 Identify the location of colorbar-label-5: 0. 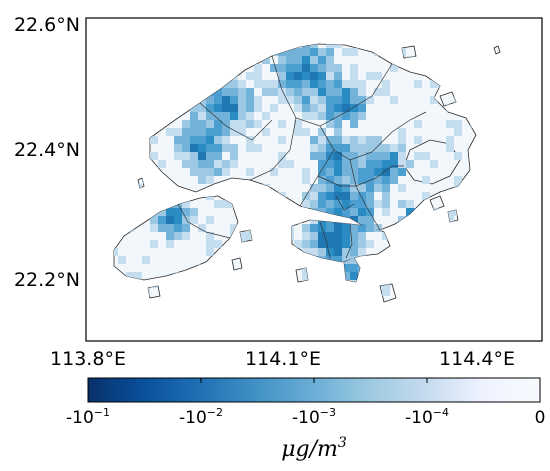
(540, 418).